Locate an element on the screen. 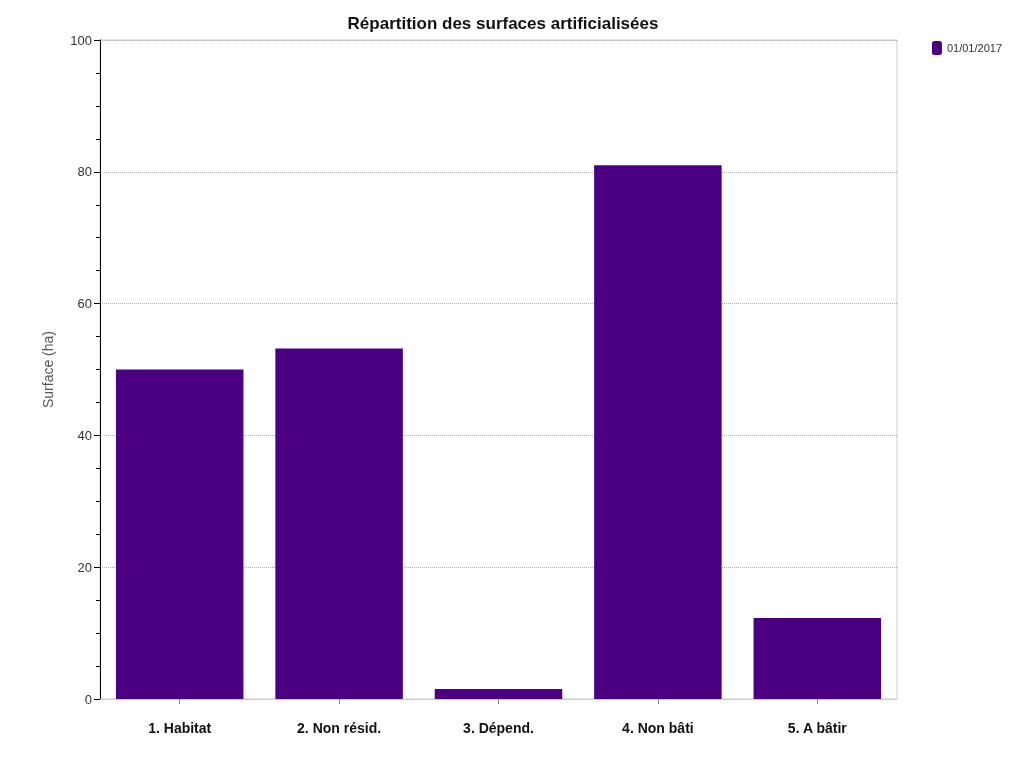  x-tick-label: 3. Dépend. is located at coordinates (498, 728).